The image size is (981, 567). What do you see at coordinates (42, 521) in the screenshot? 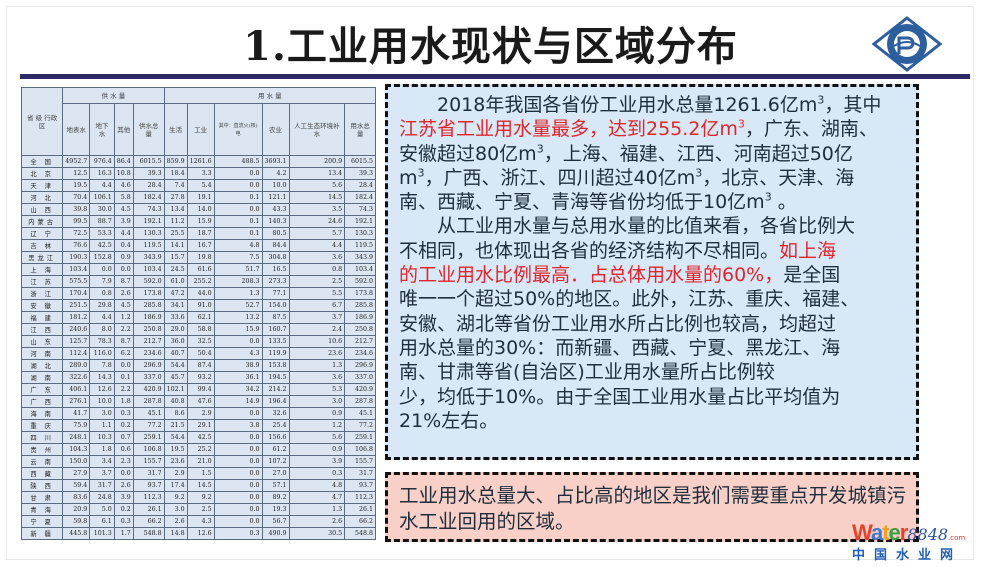
I see `region-cell: 宁 夏` at bounding box center [42, 521].